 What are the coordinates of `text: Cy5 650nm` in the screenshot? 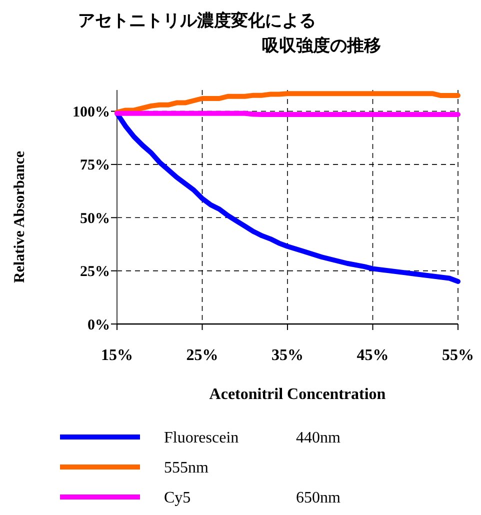 It's located at (252, 498).